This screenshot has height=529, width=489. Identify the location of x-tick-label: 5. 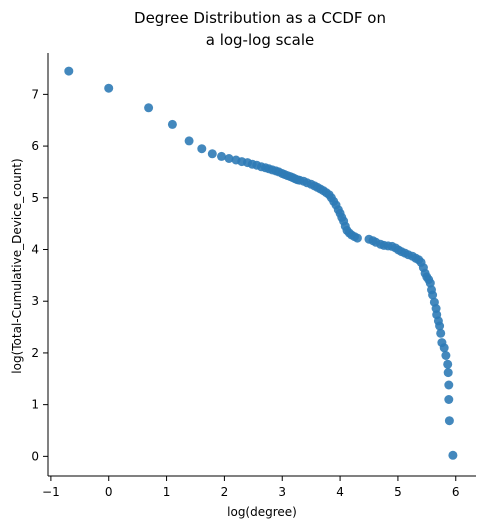
(398, 492).